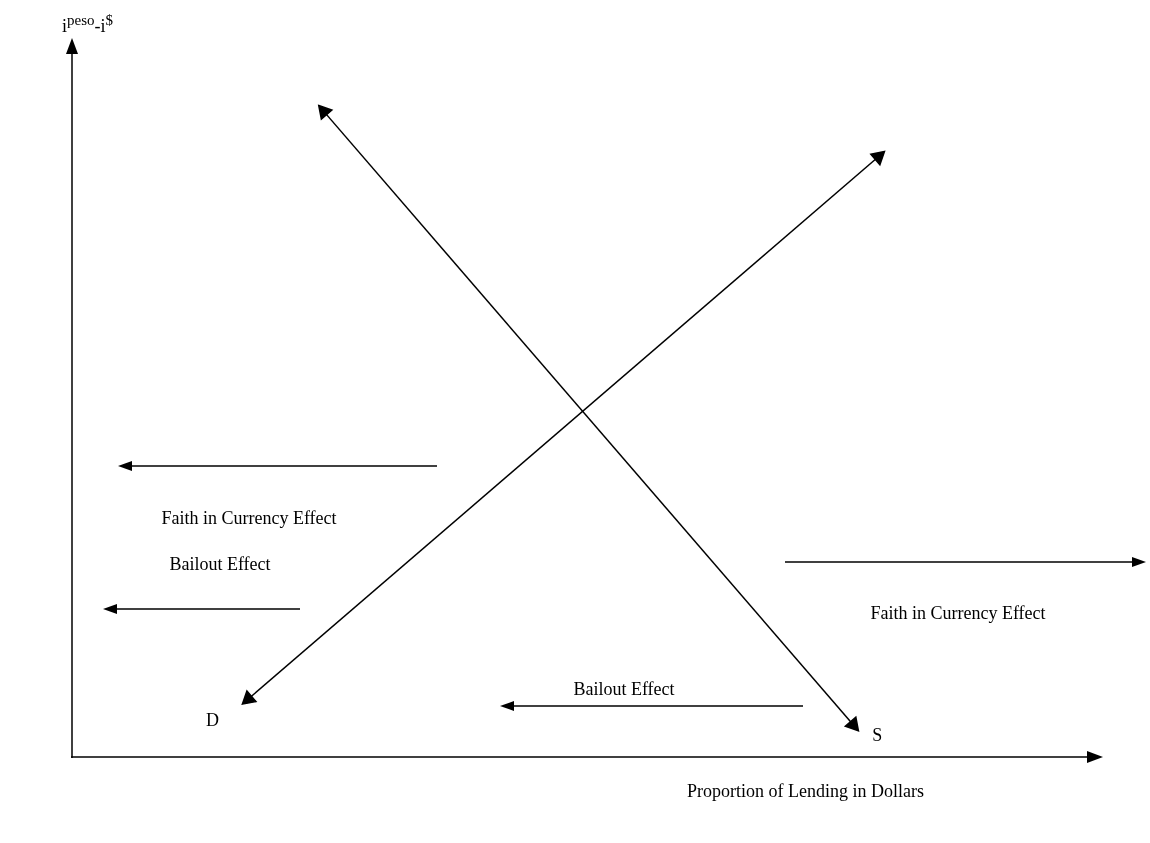  What do you see at coordinates (88, 24) in the screenshot?
I see `y-axis-title: i$^{peso}$-i$^{$}$` at bounding box center [88, 24].